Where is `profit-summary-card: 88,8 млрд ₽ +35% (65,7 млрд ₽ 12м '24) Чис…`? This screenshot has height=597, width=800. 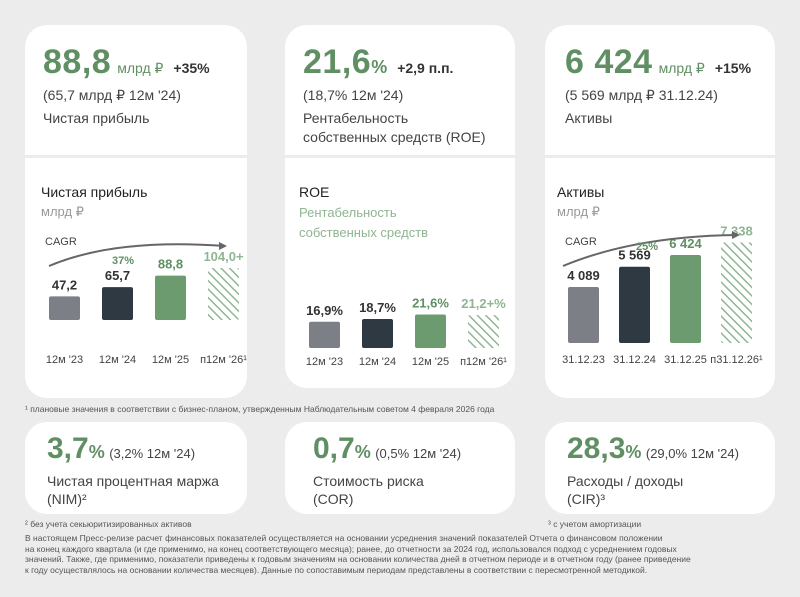 profit-summary-card: 88,8 млрд ₽ +35% (65,7 млрд ₽ 12м '24) Чис… is located at coordinates (136, 90).